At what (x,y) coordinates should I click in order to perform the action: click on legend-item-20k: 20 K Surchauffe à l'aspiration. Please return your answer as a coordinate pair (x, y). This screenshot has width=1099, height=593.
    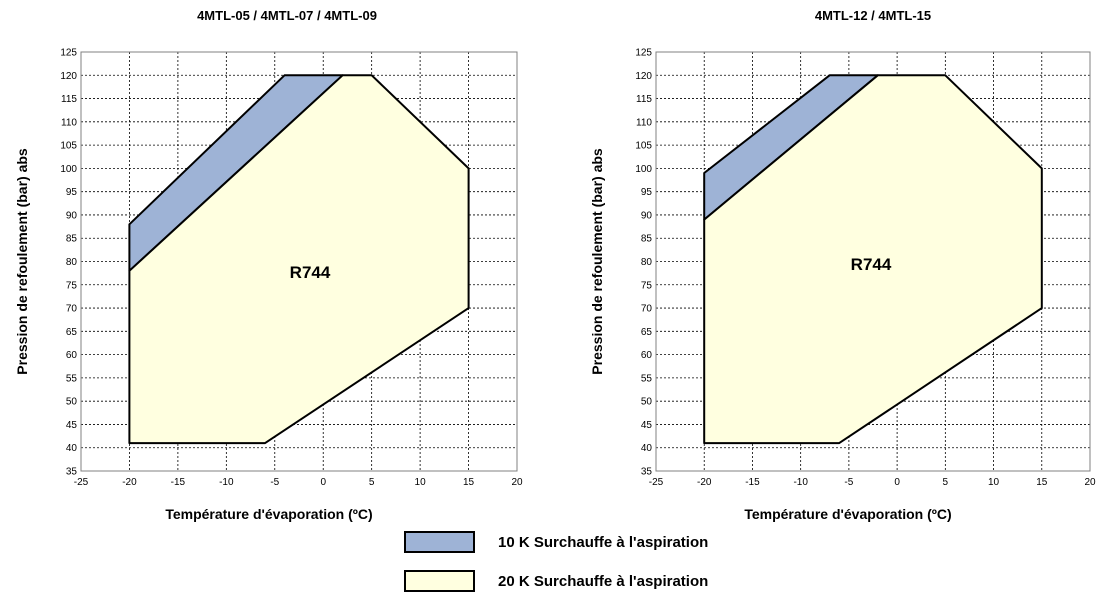
    Looking at the image, I should click on (556, 581).